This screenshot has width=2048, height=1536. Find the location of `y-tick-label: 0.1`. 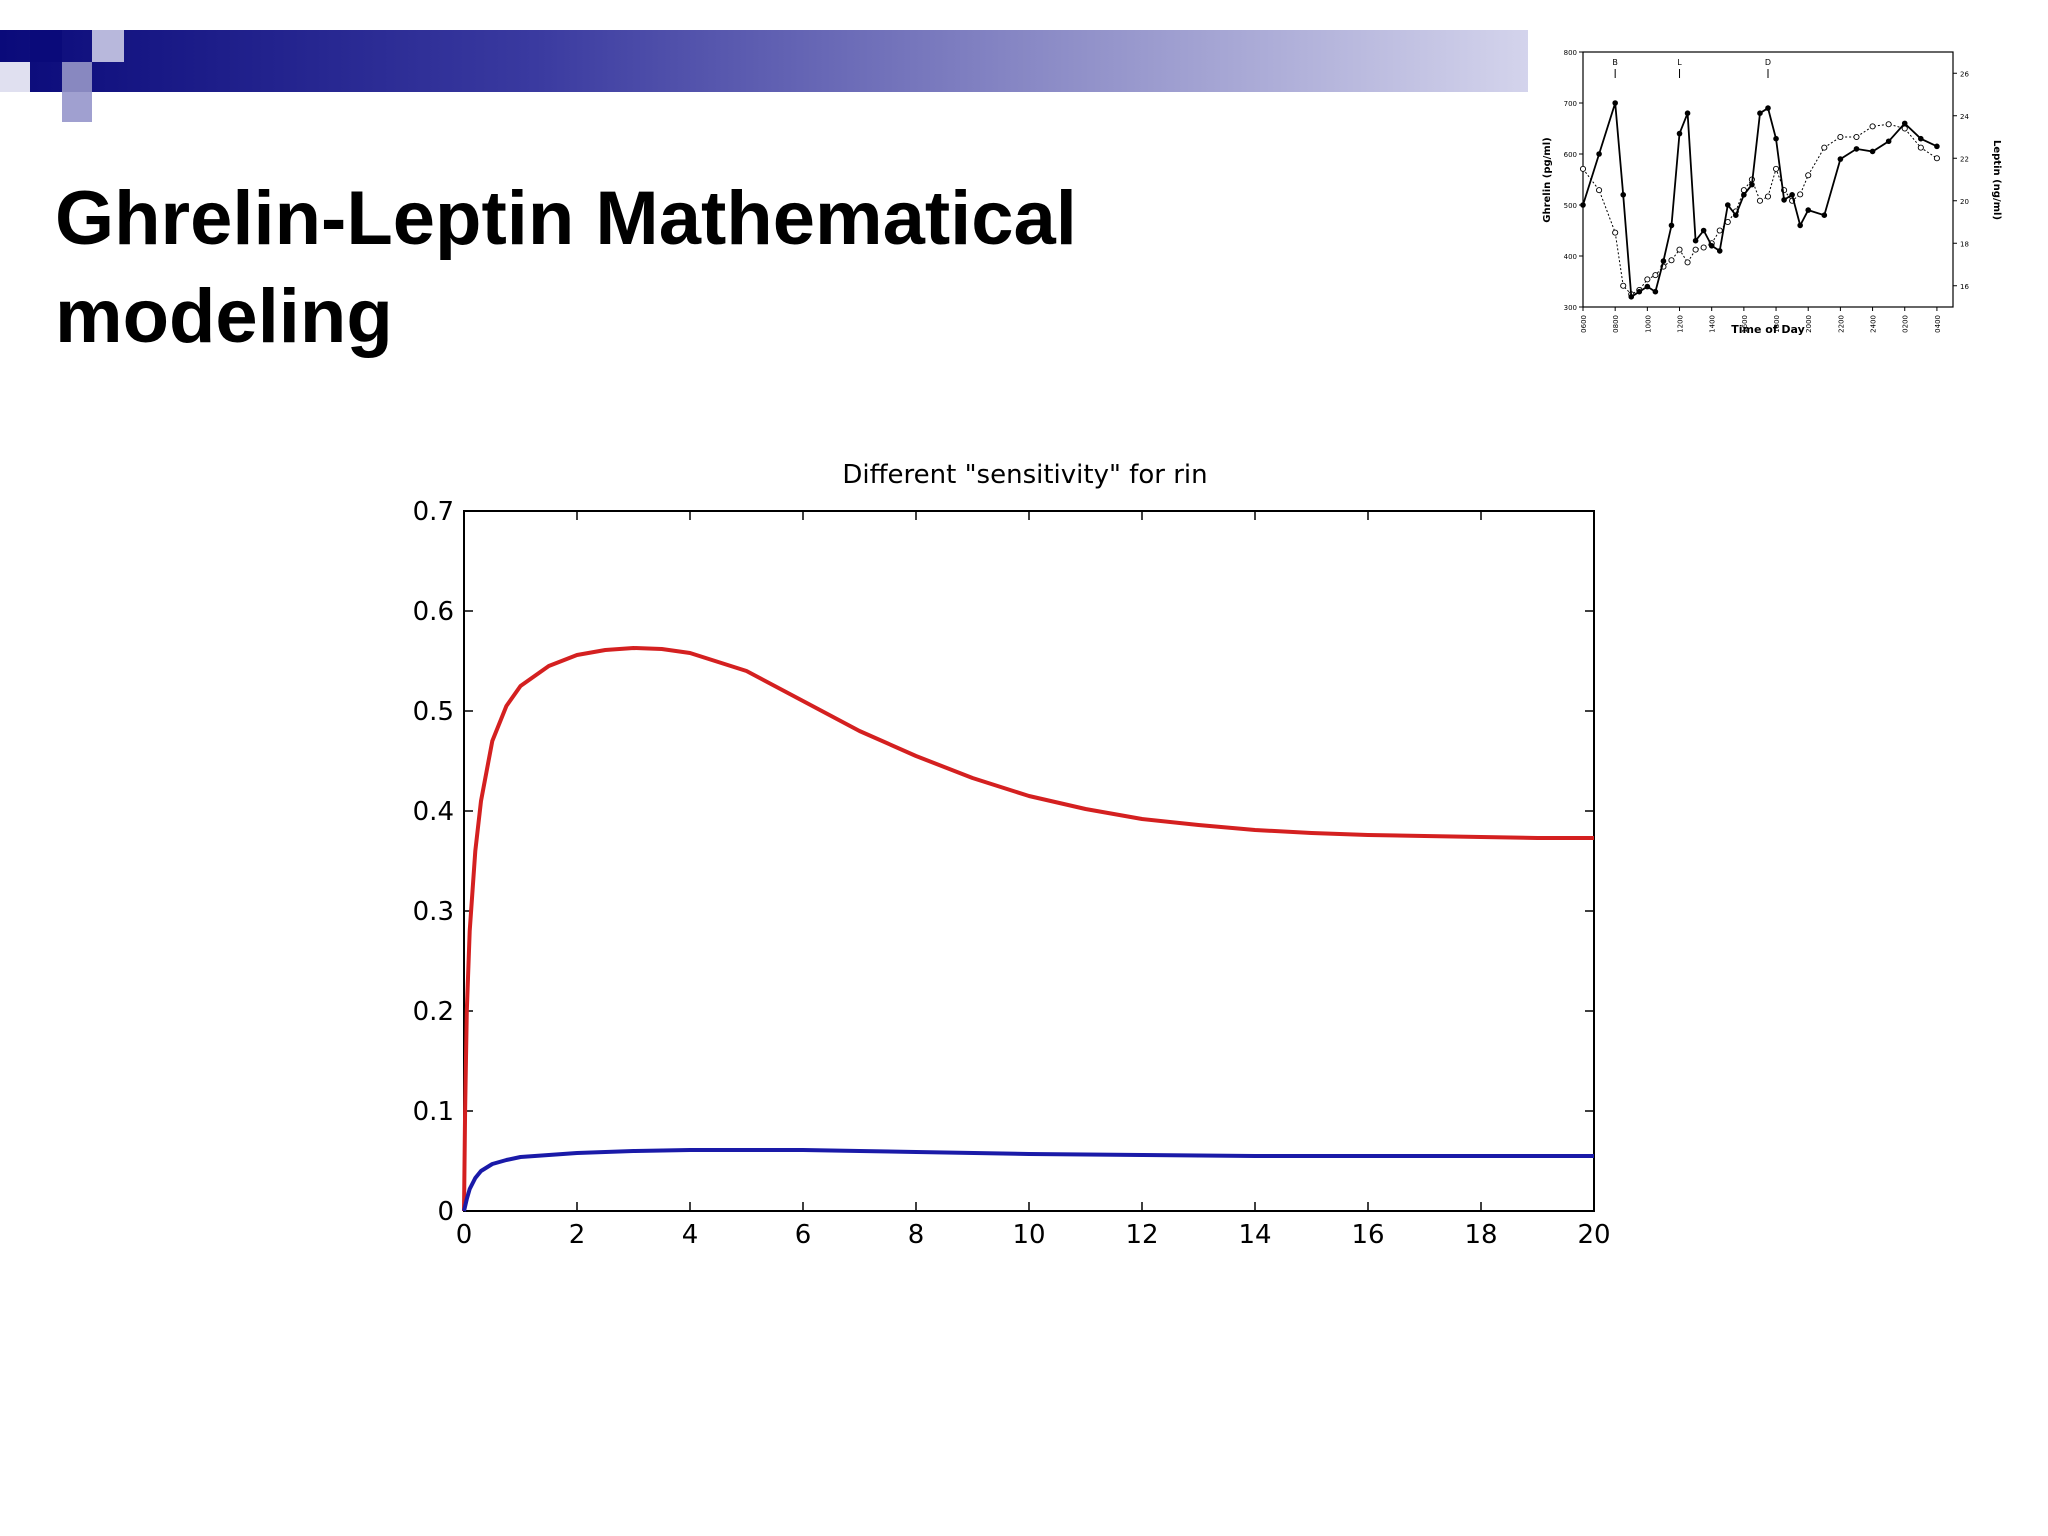

y-tick-label: 0.1 is located at coordinates (433, 1112).